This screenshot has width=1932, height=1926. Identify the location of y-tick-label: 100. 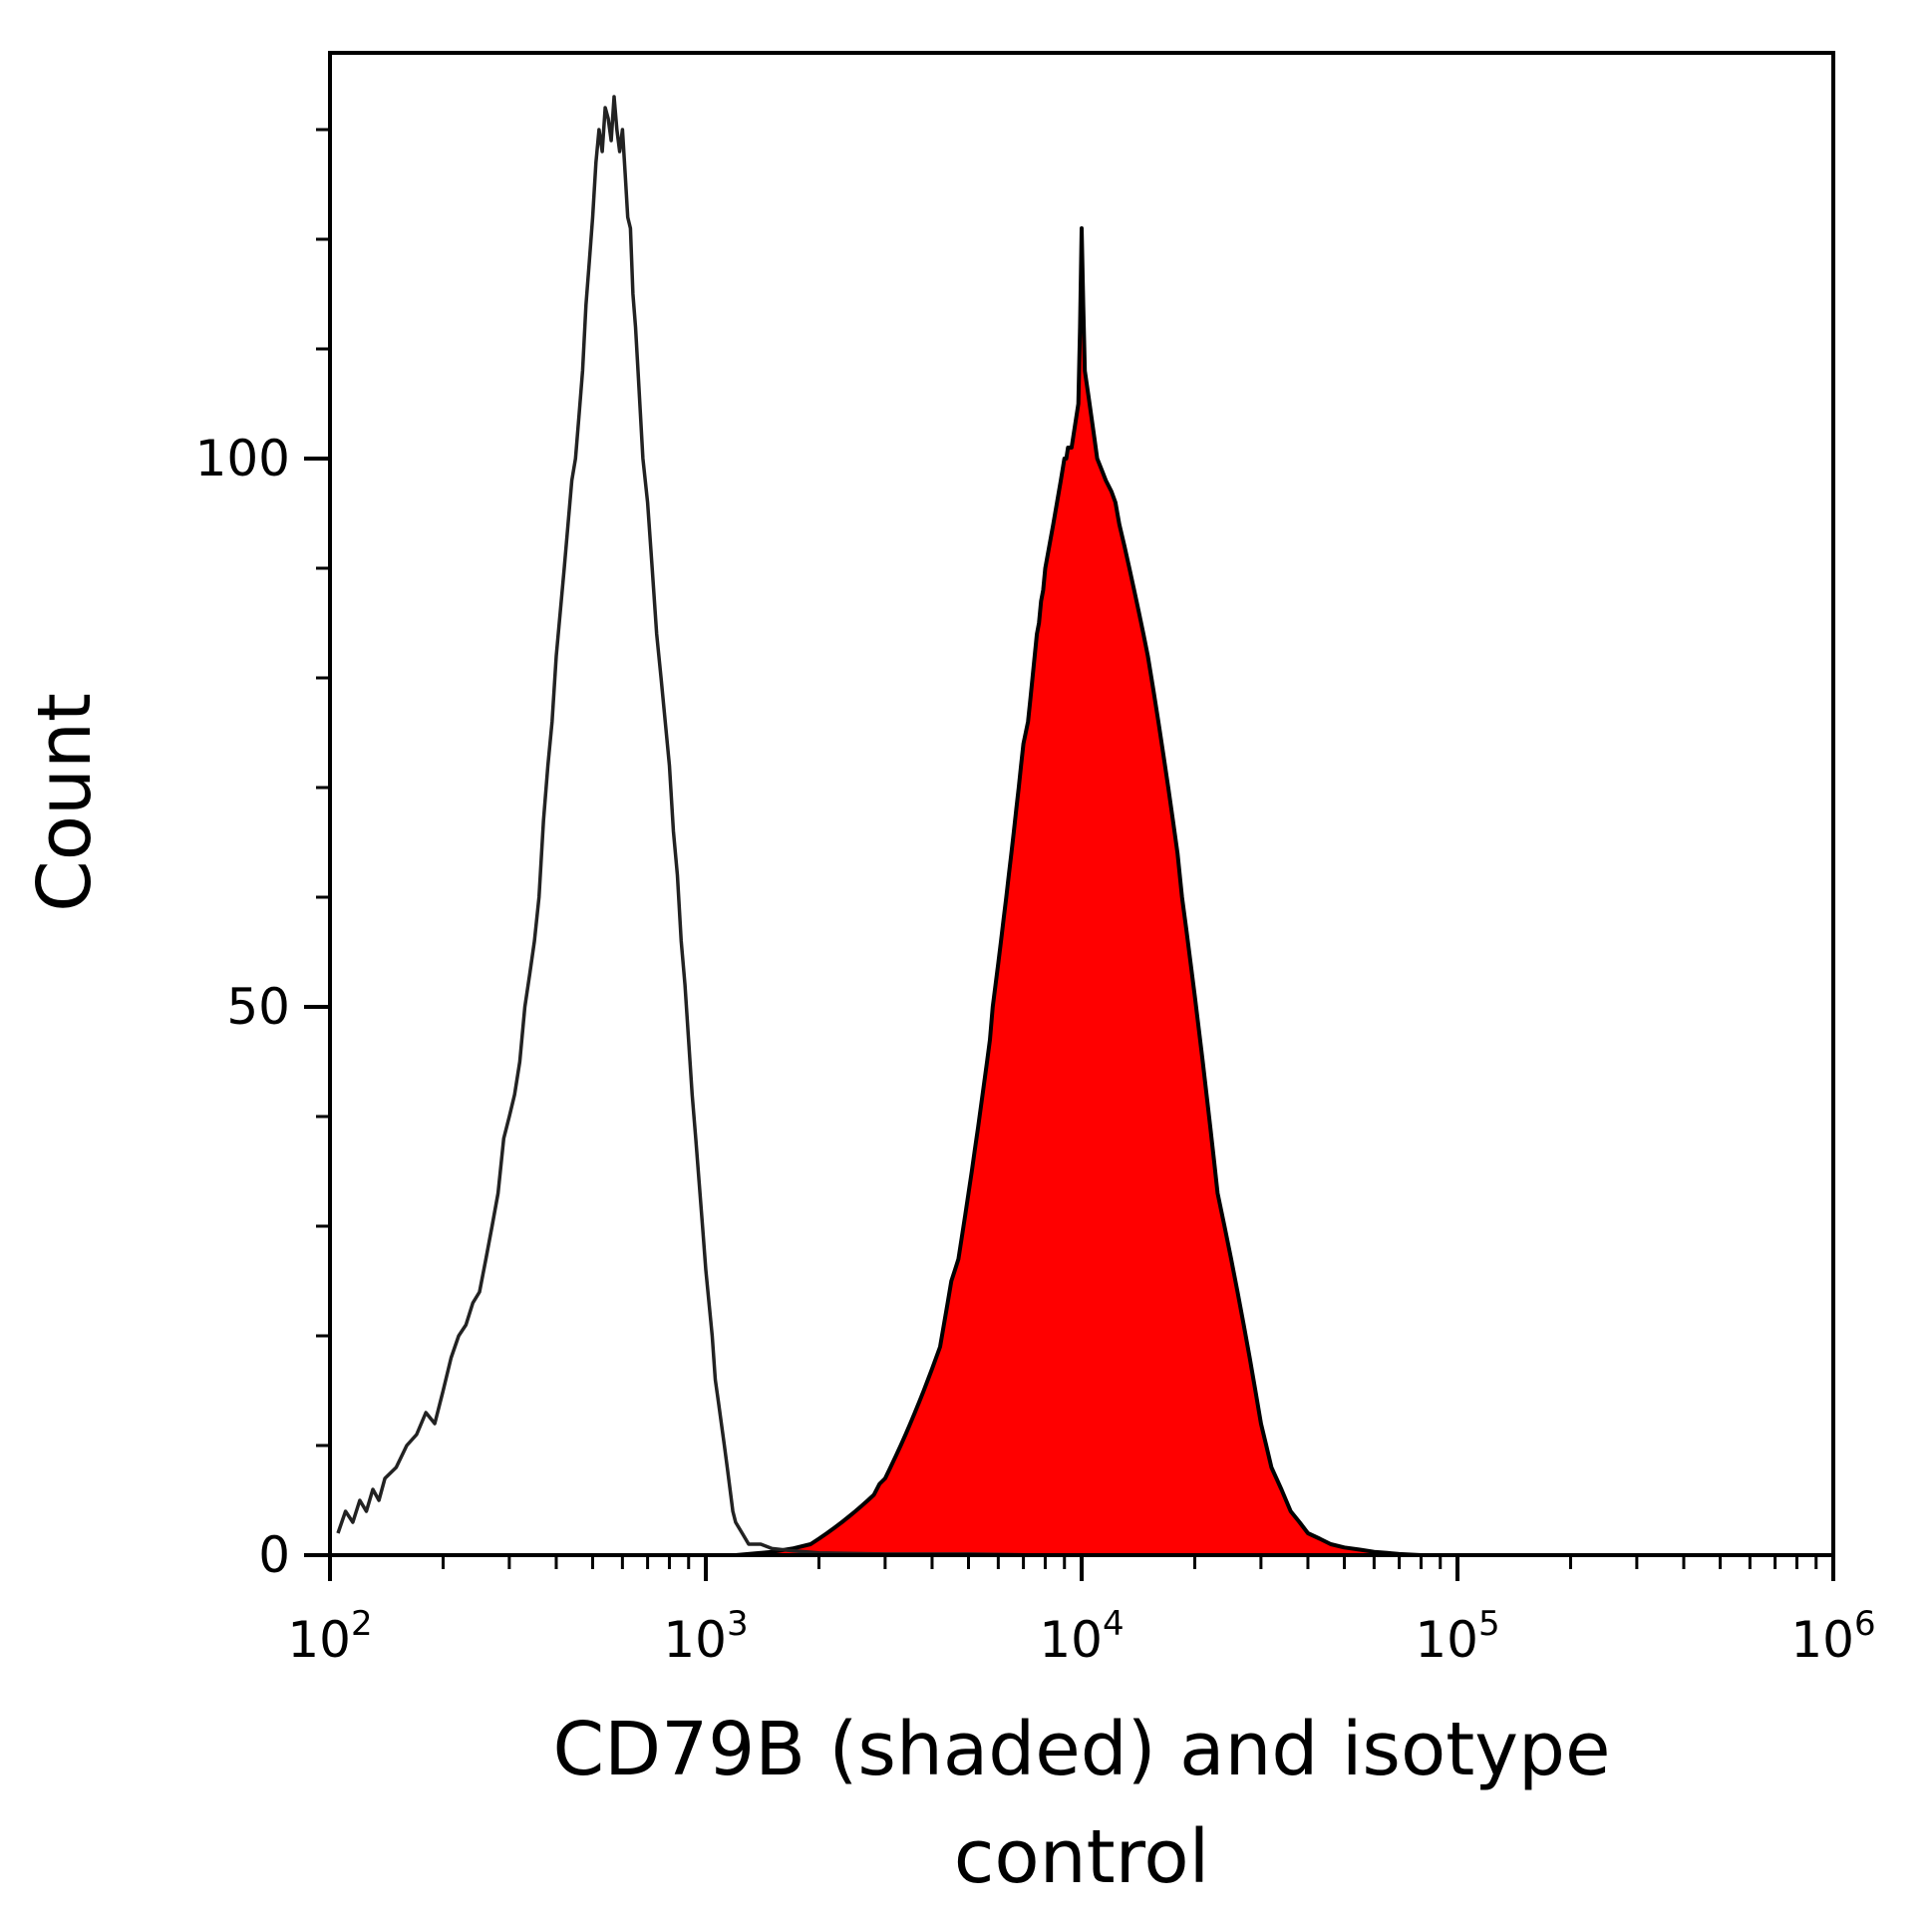
(242, 458).